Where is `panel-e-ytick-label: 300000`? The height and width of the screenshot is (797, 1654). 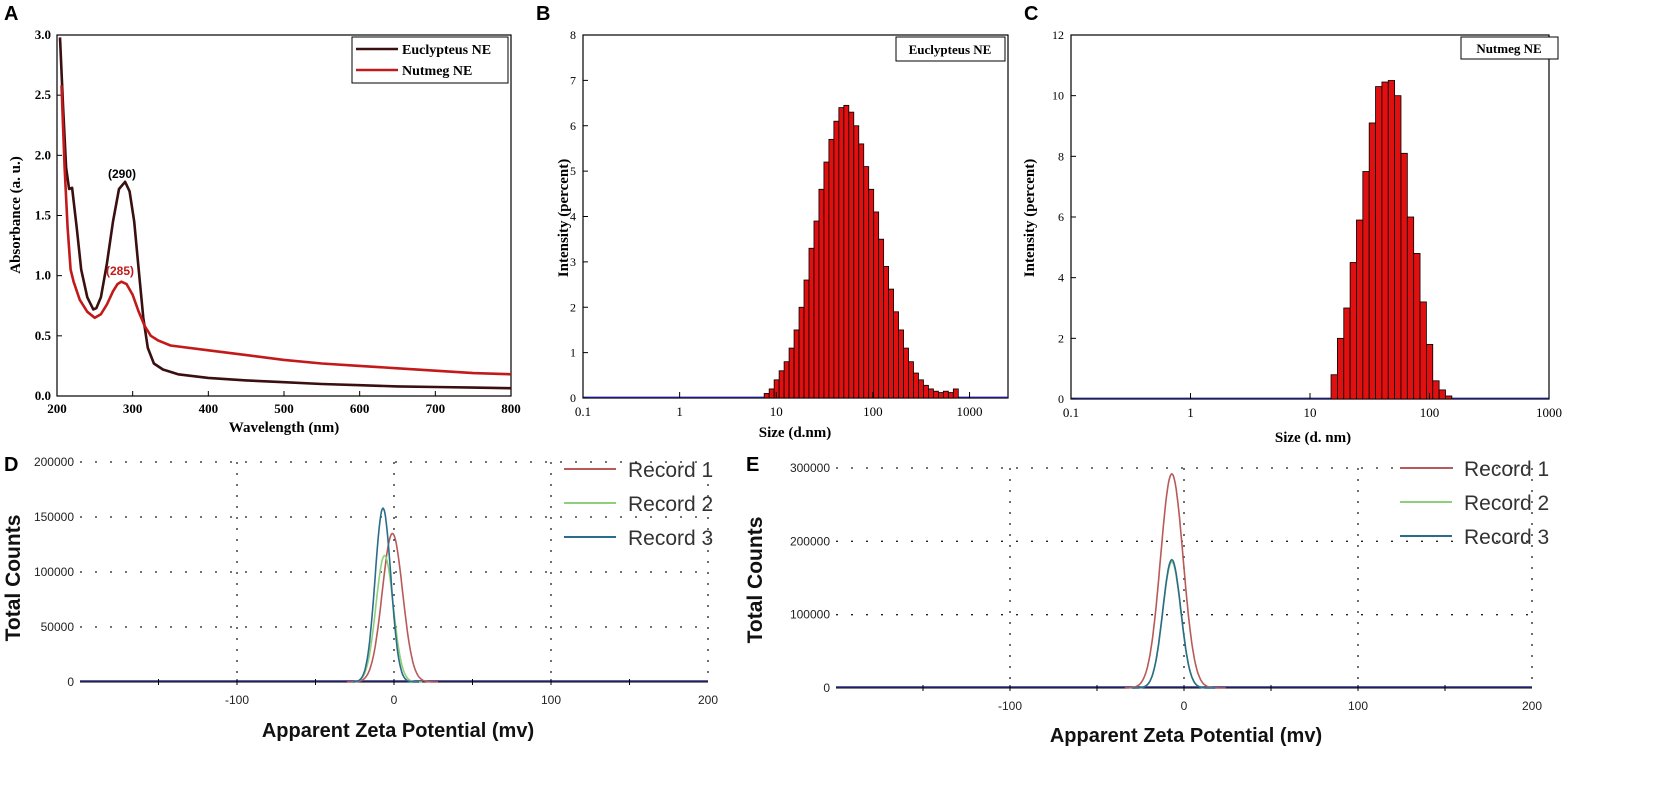 panel-e-ytick-label: 300000 is located at coordinates (810, 468).